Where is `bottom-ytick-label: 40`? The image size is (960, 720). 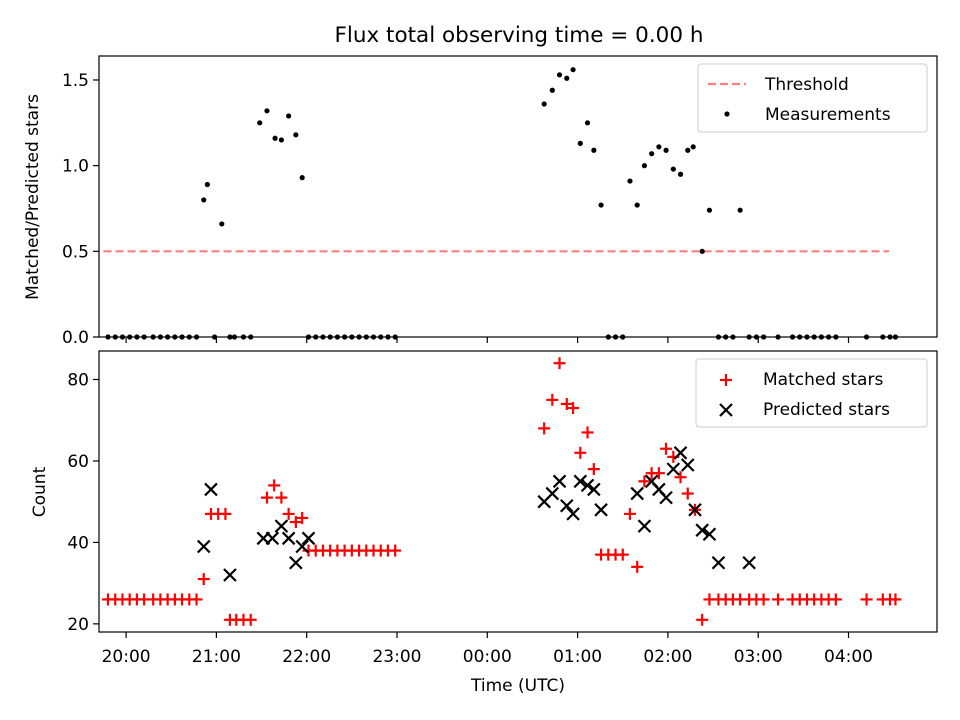 bottom-ytick-label: 40 is located at coordinates (78, 543).